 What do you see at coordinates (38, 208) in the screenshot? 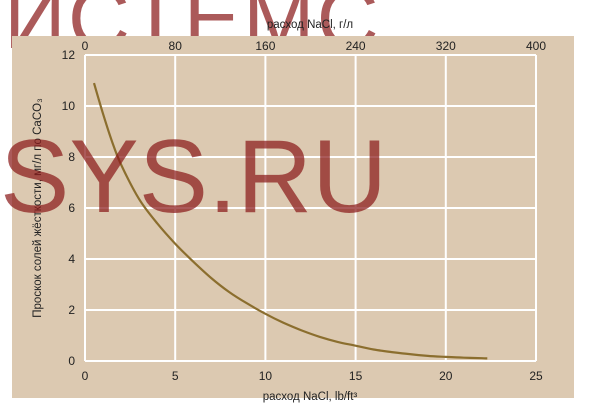
I see `y-axis-title: Проскок солей жёсткости, мг/л по CaCO₃` at bounding box center [38, 208].